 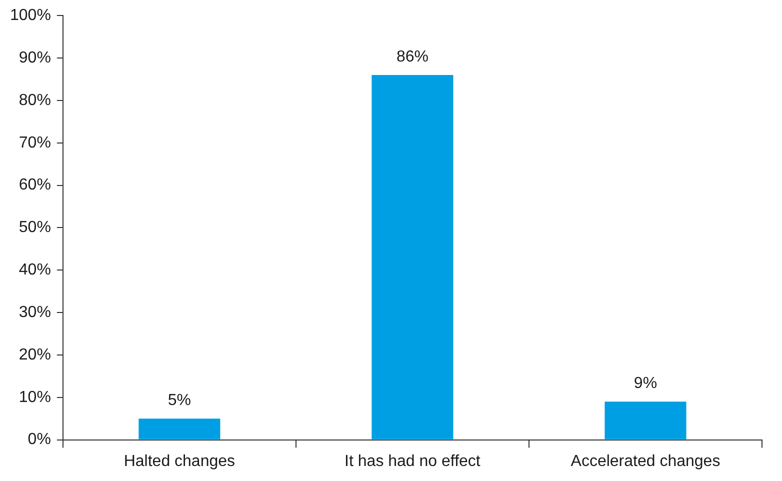 What do you see at coordinates (34, 143) in the screenshot?
I see `y-tick-label: 70%` at bounding box center [34, 143].